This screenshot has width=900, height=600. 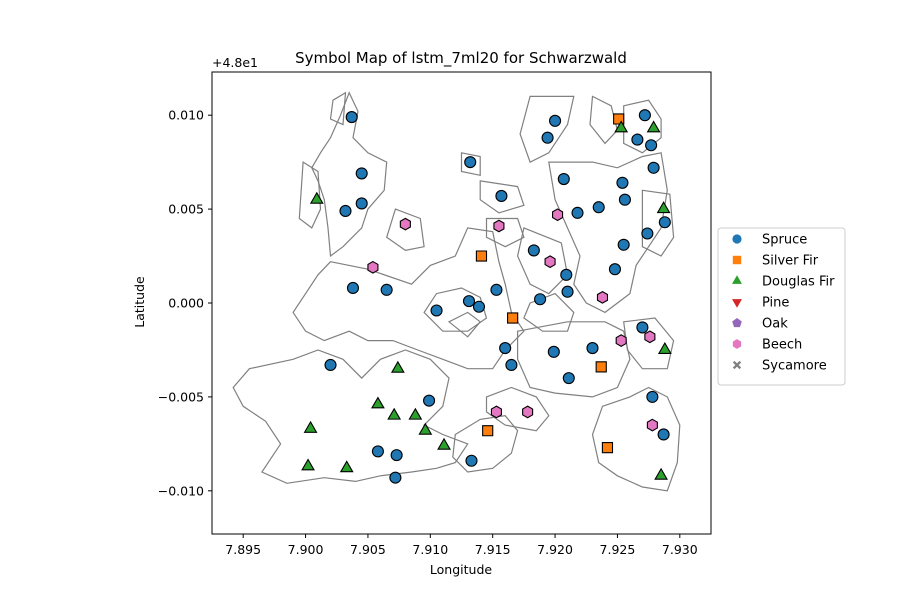 I want to click on legend-box, so click(x=781, y=306).